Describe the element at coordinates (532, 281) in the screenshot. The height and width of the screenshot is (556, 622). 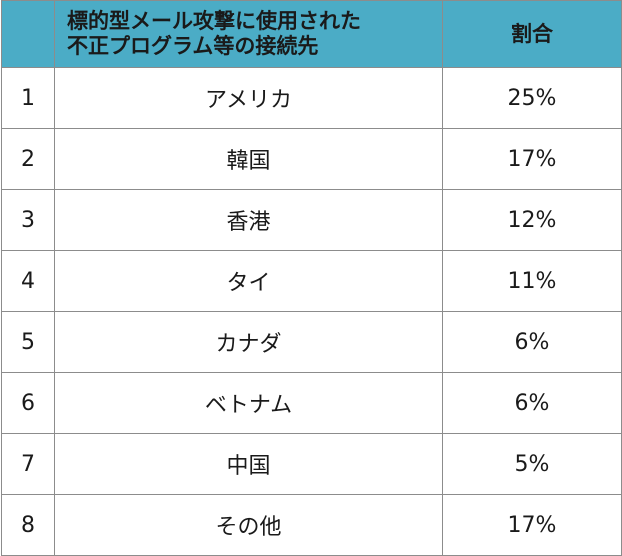
I see `share-cell: 11%` at that location.